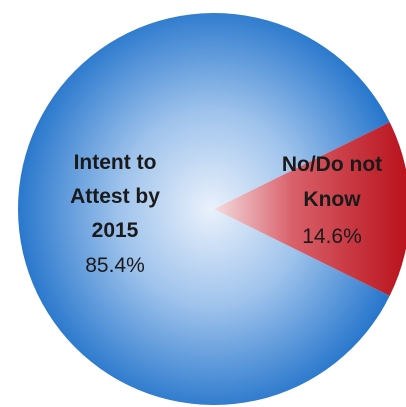 The width and height of the screenshot is (406, 407). I want to click on slice-label-line: Attest by, so click(115, 196).